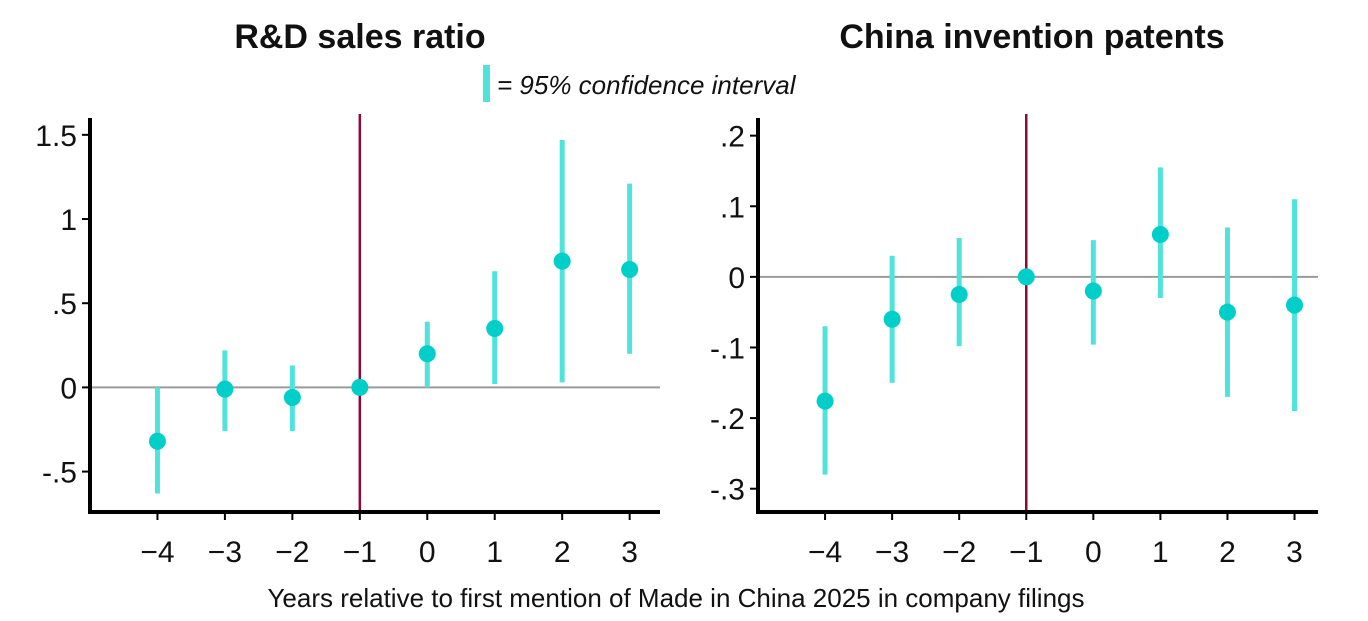 The height and width of the screenshot is (621, 1368). Describe the element at coordinates (727, 419) in the screenshot. I see `y-tick-label: -.2` at that location.